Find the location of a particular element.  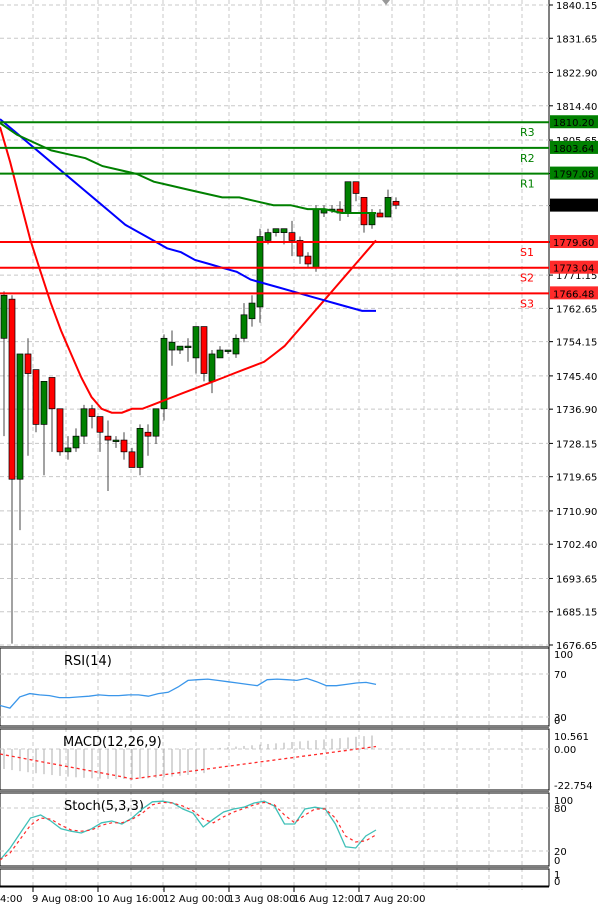

chart-shift-icon is located at coordinates (386, 2).